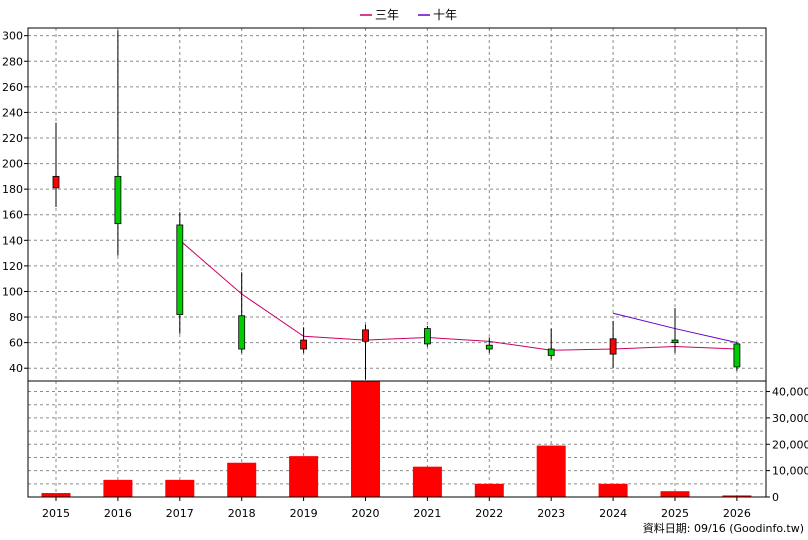  What do you see at coordinates (551, 513) in the screenshot?
I see `x-tick-label: 2023` at bounding box center [551, 513].